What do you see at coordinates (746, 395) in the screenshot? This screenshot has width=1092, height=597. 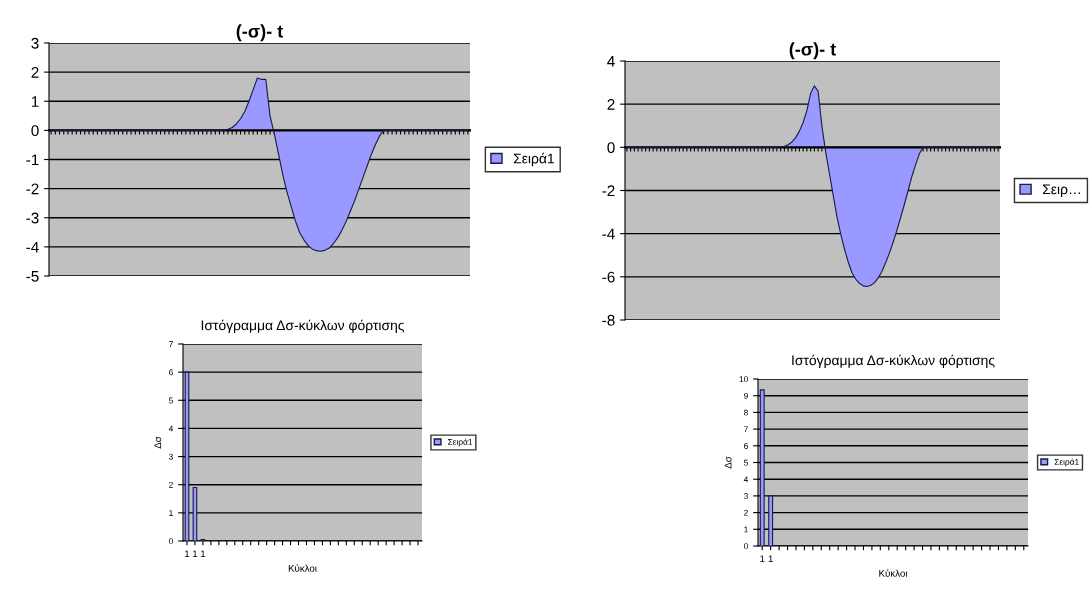 I see `y-tick-label: 9` at bounding box center [746, 395].